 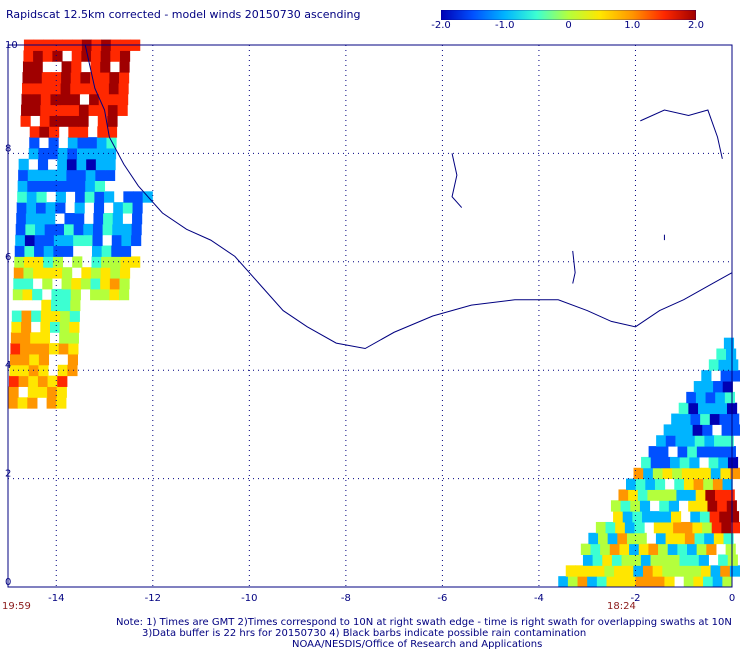 I want to click on colorbar-tick-label: -2.0, so click(x=441, y=25).